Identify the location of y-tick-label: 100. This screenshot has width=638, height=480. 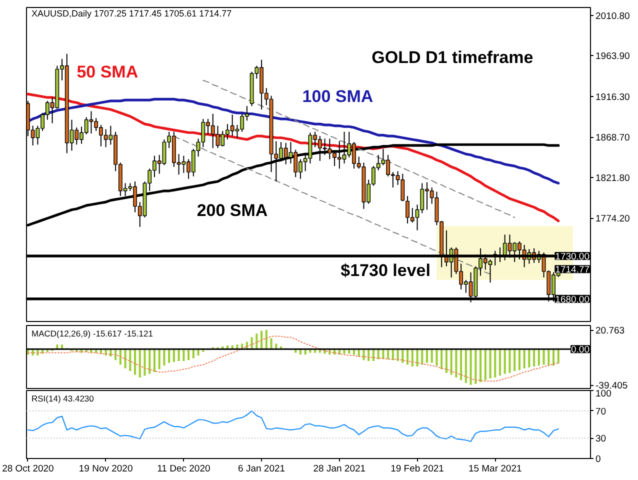
(604, 394).